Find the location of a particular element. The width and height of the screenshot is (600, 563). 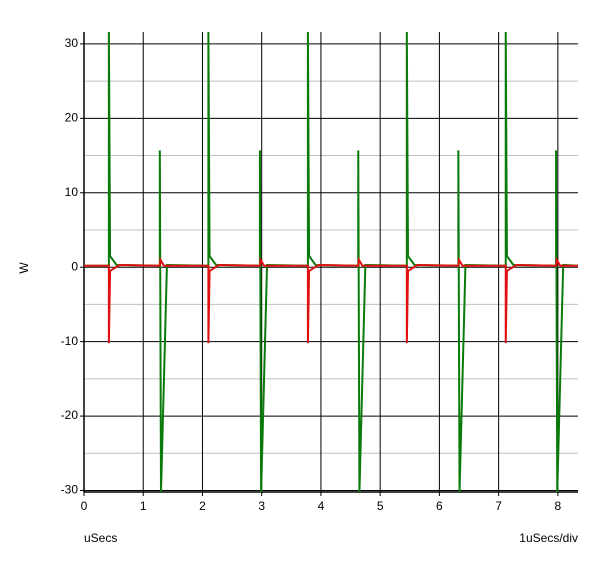

x-axis-label: uSecs is located at coordinates (100, 538).